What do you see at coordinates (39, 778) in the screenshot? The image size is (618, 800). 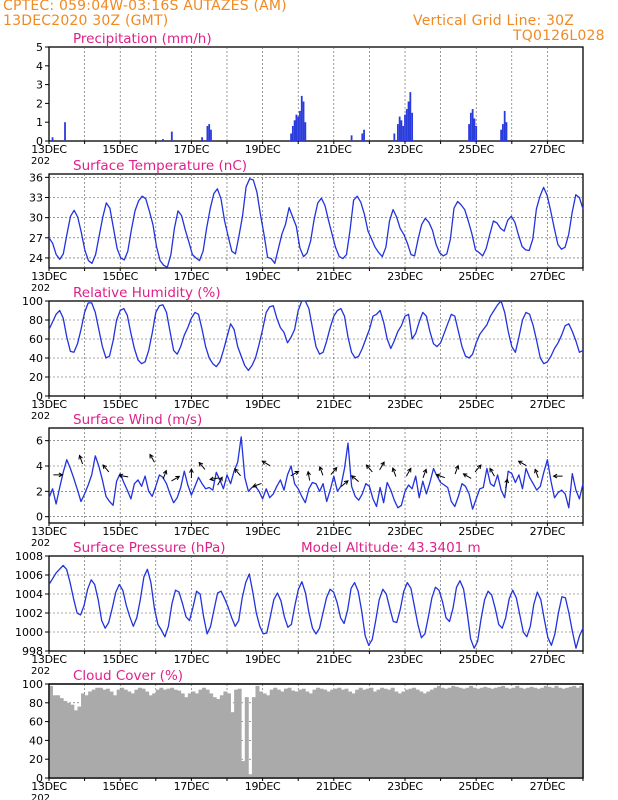 I see `cloud-ytick-label-0: 0` at bounding box center [39, 778].